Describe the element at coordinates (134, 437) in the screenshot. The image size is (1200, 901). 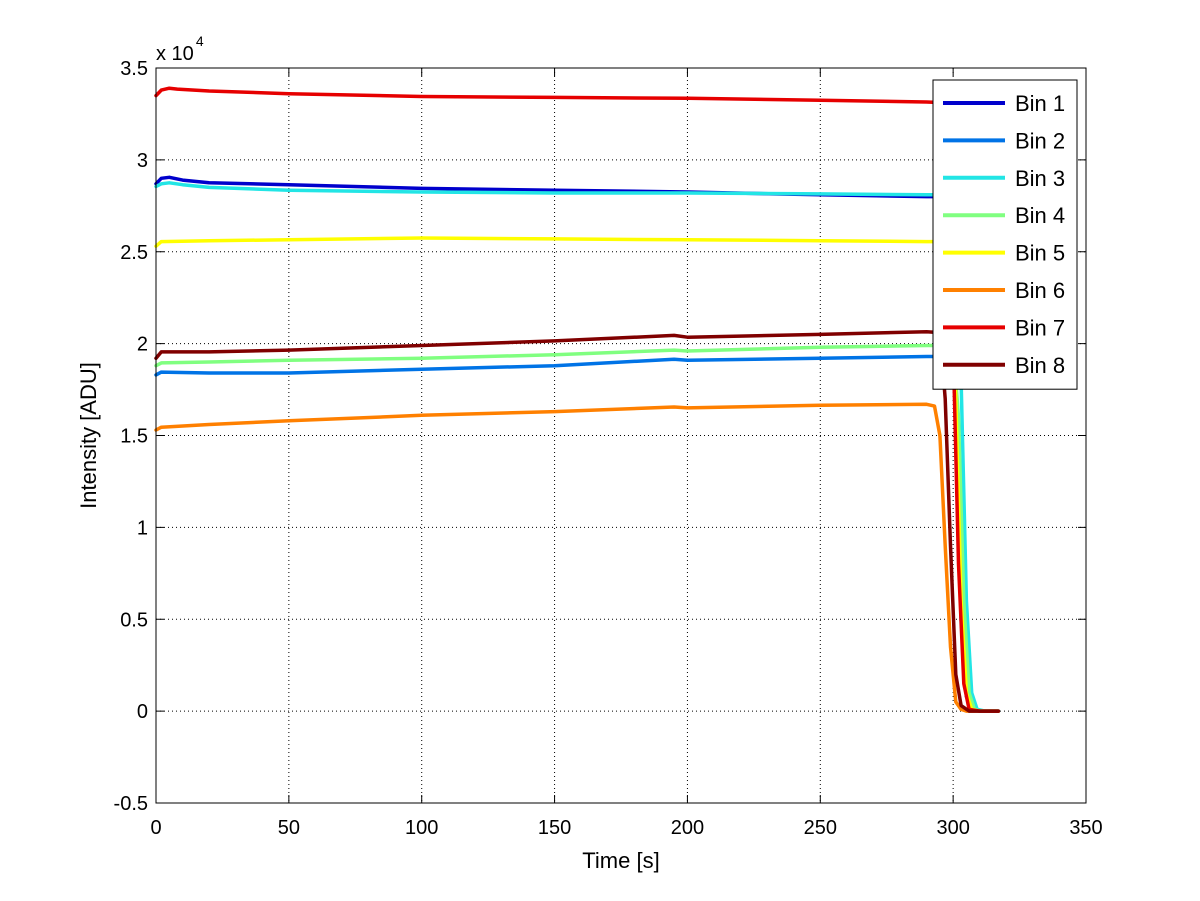
I see `y-tick-label: 1.5` at that location.